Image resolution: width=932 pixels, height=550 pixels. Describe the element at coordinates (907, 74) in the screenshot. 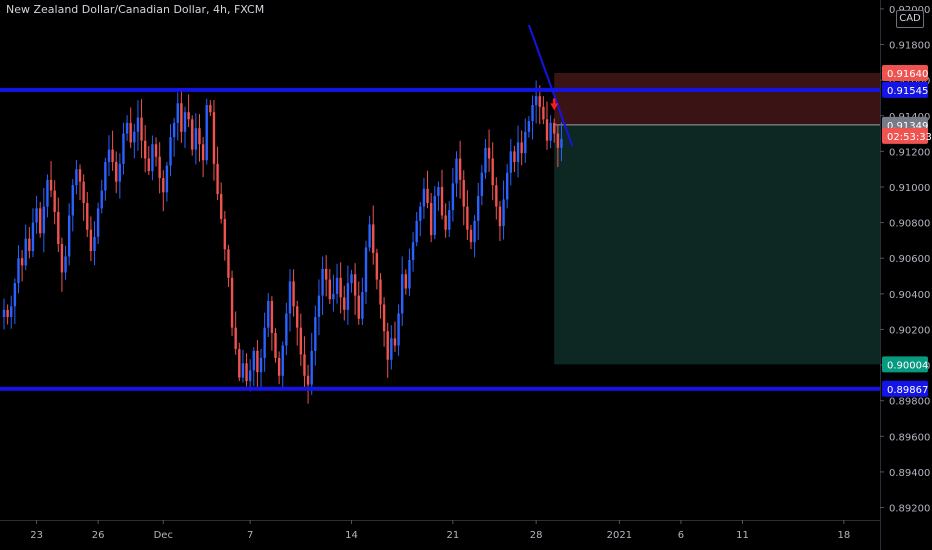

I see `price-label-text: 0.91640` at that location.